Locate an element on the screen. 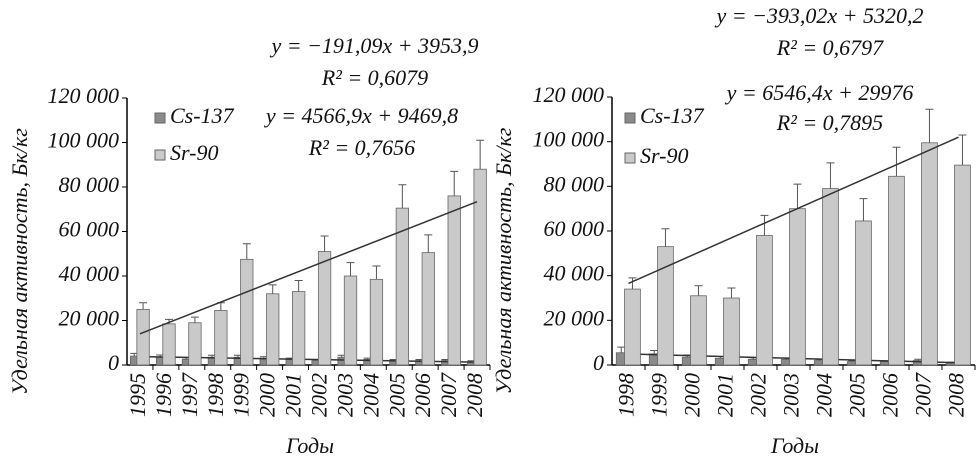 Image resolution: width=980 pixels, height=462 pixels. trend-equation: y = 6546,4x + 29976 is located at coordinates (819, 92).